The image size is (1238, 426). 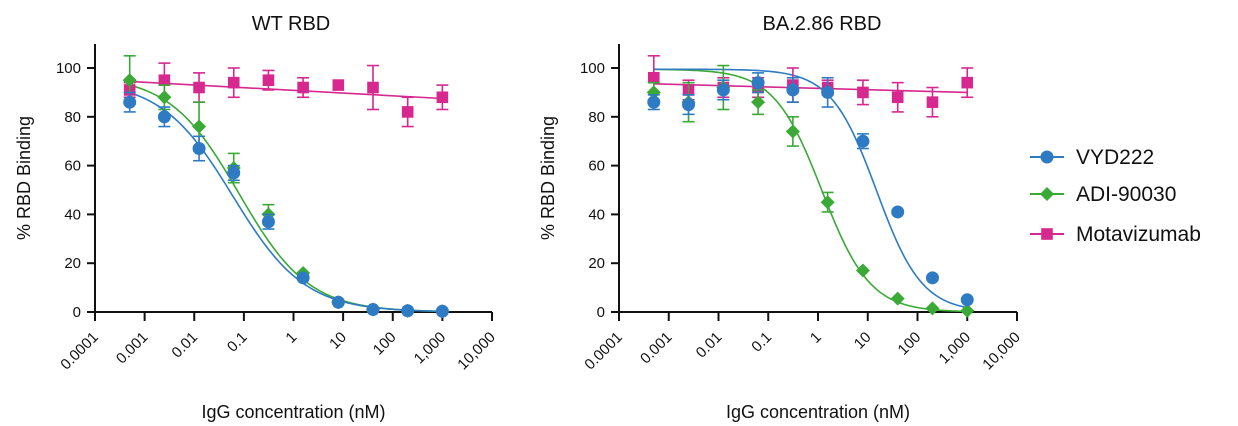 I want to click on legend-item-motavizumab: Motavizumab, so click(x=1115, y=234).